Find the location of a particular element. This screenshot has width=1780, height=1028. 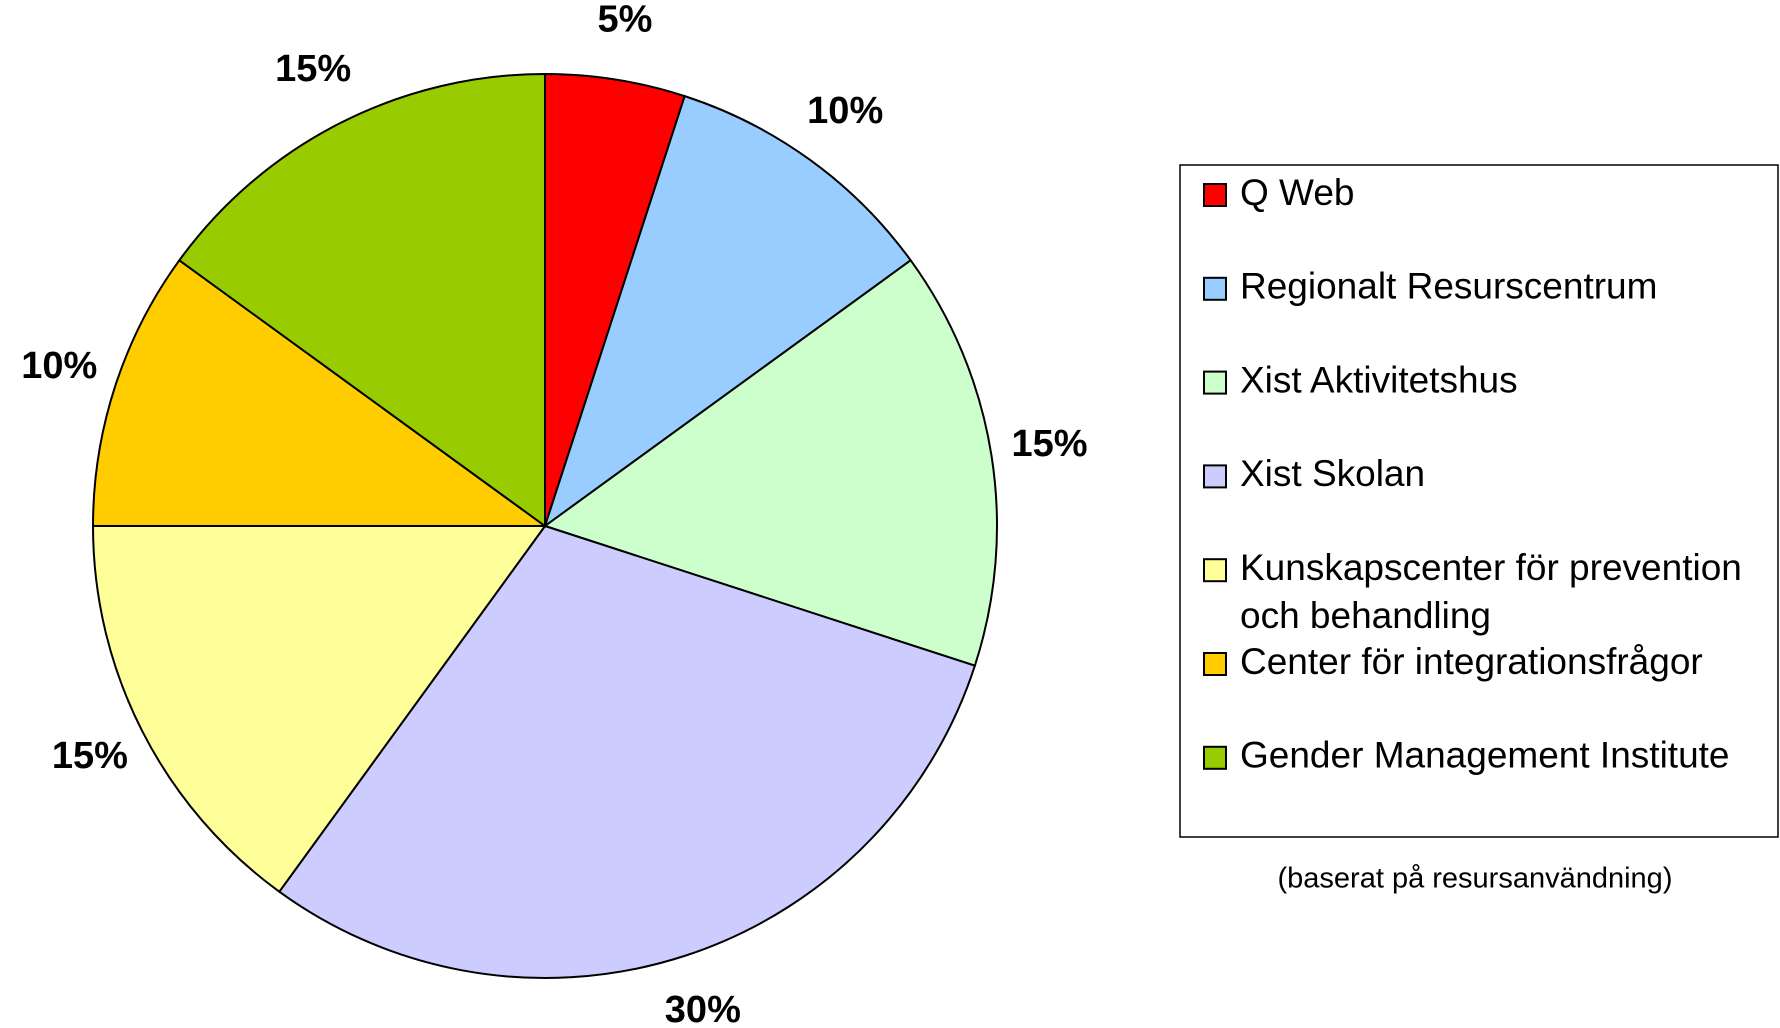

note: (baserat på resursanvändning) is located at coordinates (1475, 879).